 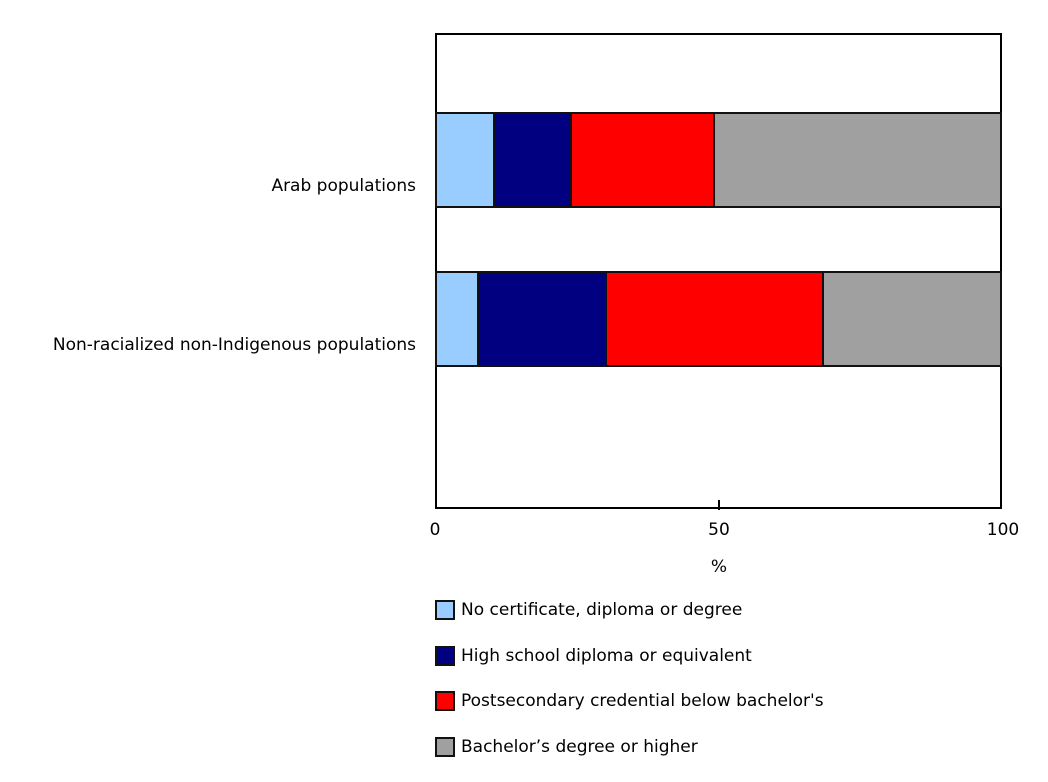 What do you see at coordinates (445, 655) in the screenshot?
I see `legend-swatch-navy` at bounding box center [445, 655].